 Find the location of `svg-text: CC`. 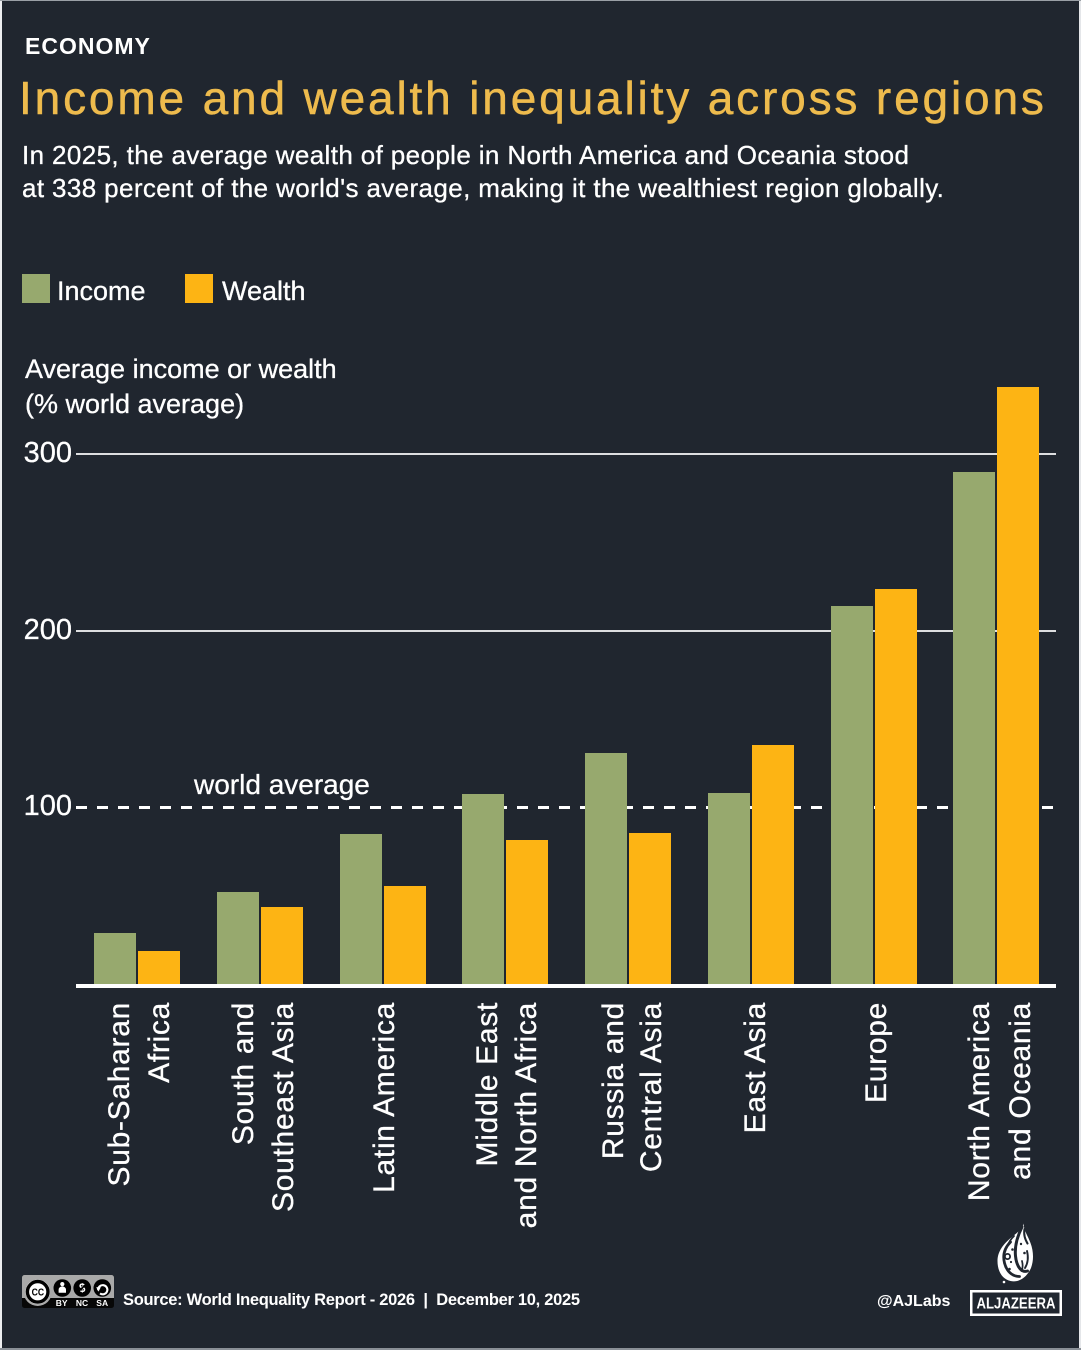

svg-text: CC is located at coordinates (38, 1293).